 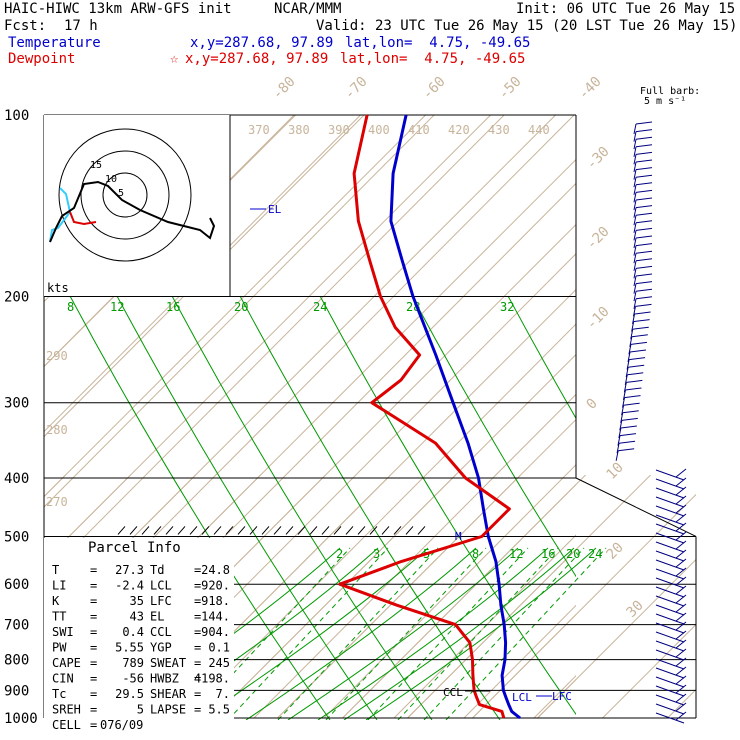 What do you see at coordinates (129, 694) in the screenshot?
I see `parcel-value: 29.5` at bounding box center [129, 694].